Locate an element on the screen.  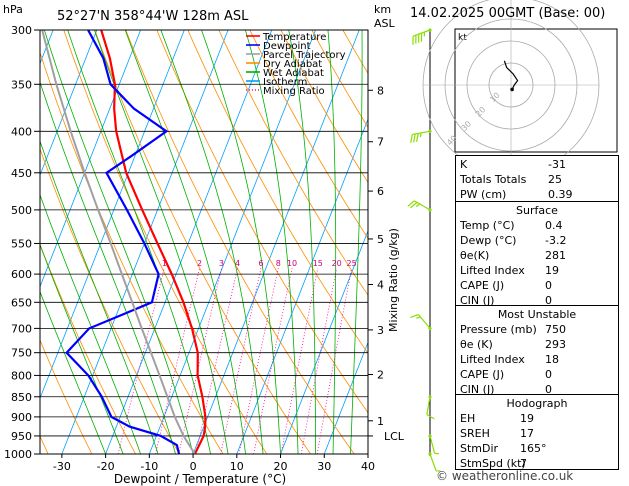
hodograph-storm-marker is located at coordinates (512, 89).